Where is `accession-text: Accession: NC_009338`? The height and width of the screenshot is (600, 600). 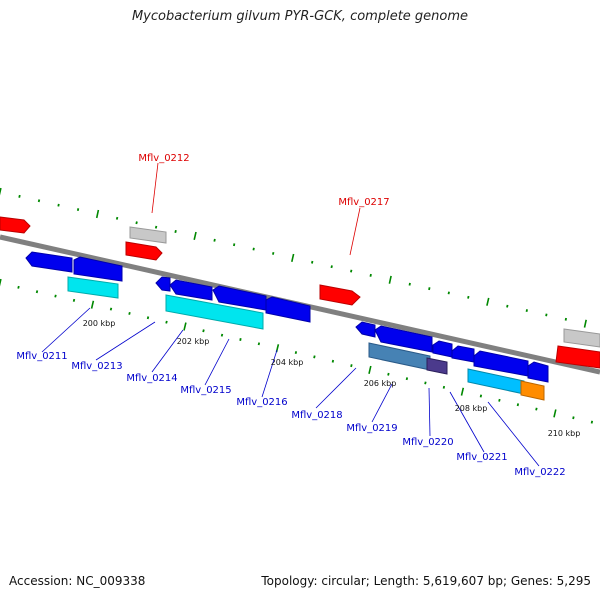
accession-text: Accession: NC_009338 is located at coordinates (77, 581).